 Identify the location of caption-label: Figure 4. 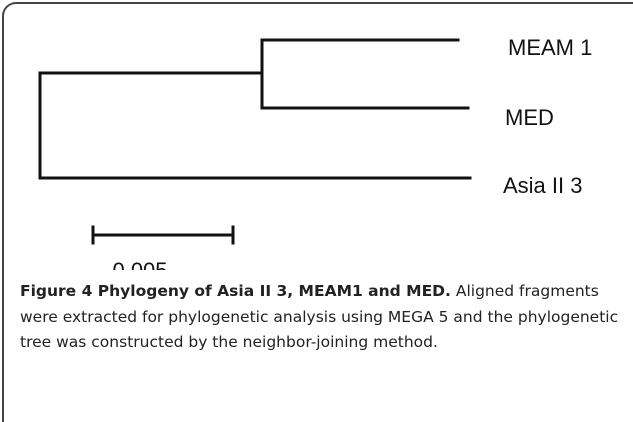
(56, 291).